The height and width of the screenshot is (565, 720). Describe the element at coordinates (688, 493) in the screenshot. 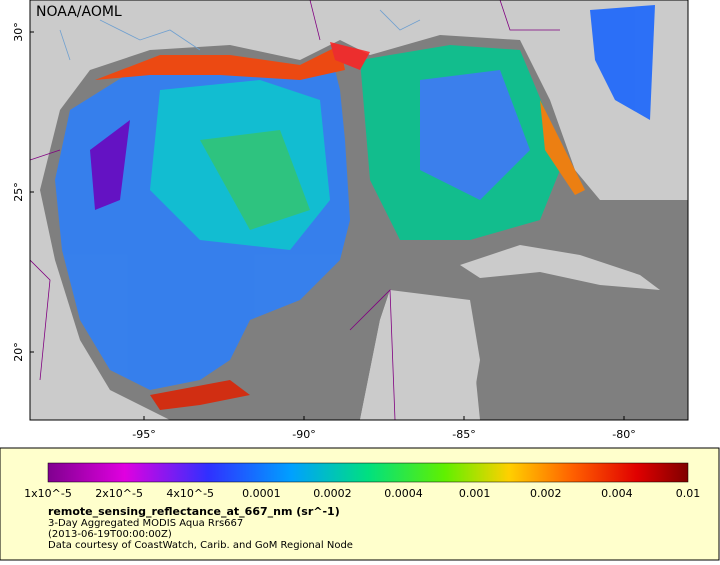

I see `colorbar-label: 0.01` at that location.